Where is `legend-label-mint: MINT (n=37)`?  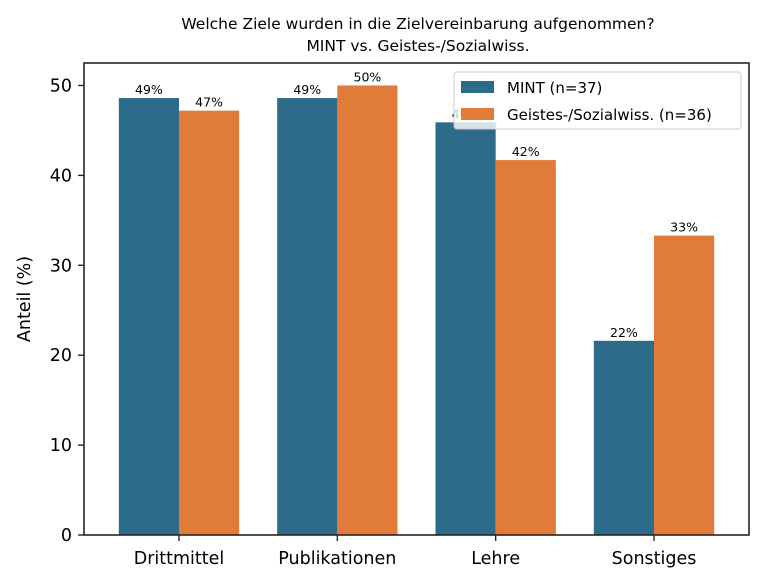 legend-label-mint: MINT (n=37) is located at coordinates (554, 88).